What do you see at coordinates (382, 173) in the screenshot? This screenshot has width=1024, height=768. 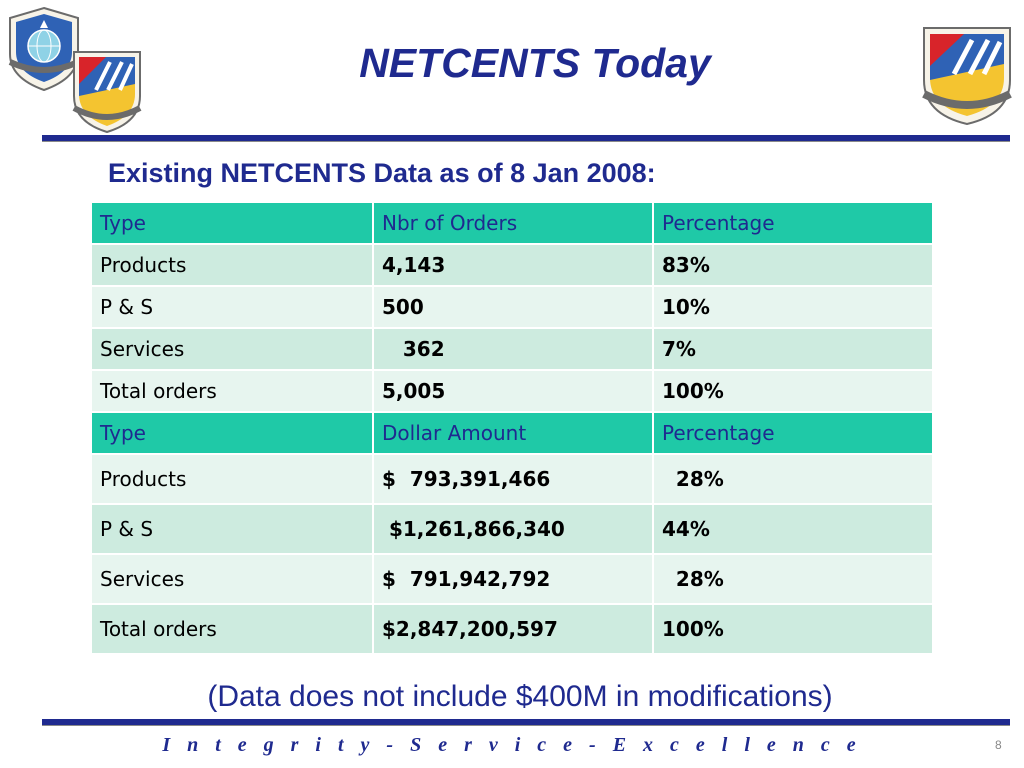 I see `table-subtitle: Existing NETCENTS Data as of 8 Jan 2008:` at bounding box center [382, 173].